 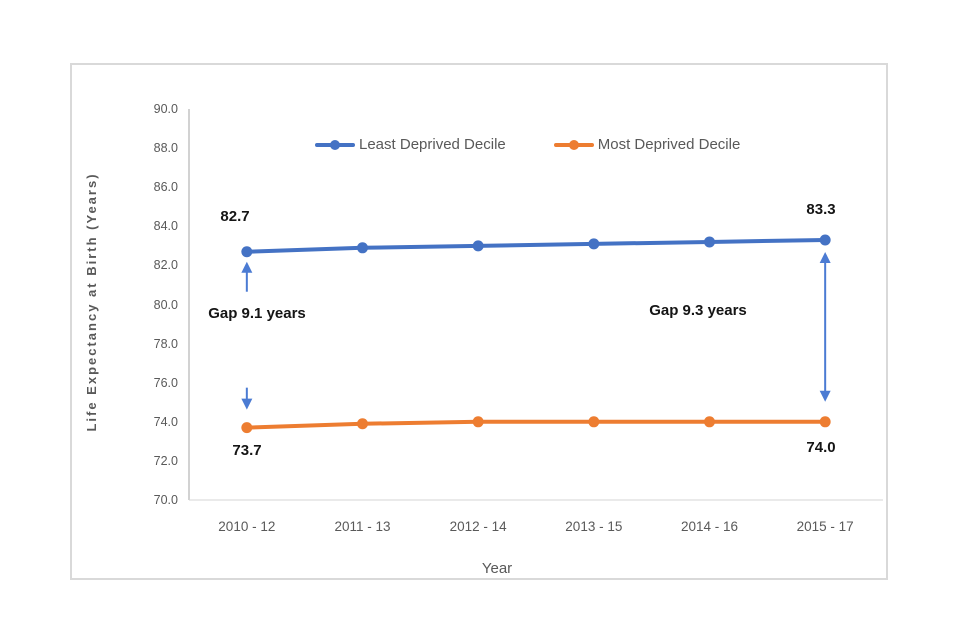 What do you see at coordinates (432, 144) in the screenshot?
I see `legend-label-least-deprived: Least Deprived Decile` at bounding box center [432, 144].